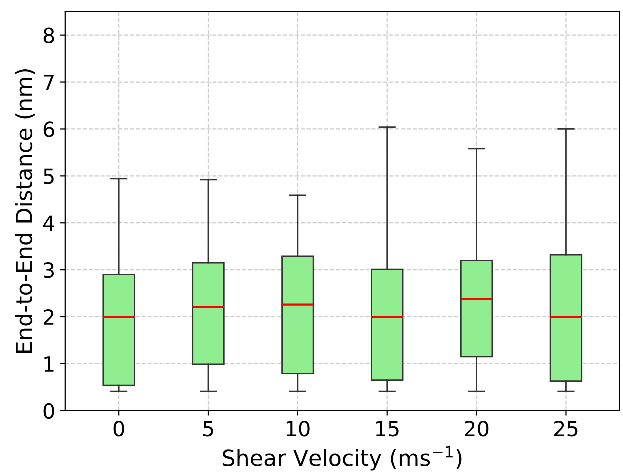  Describe the element at coordinates (387, 429) in the screenshot. I see `x-tick-label: 15` at that location.